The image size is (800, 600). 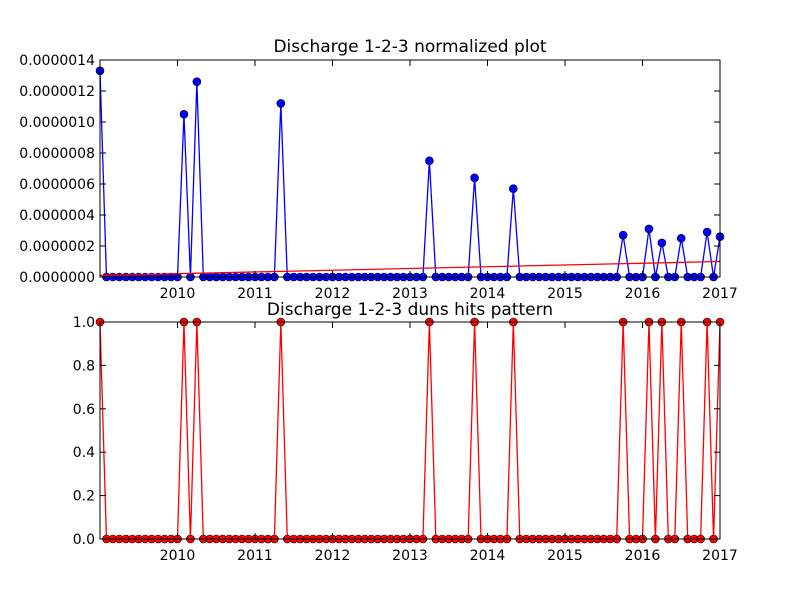 I want to click on y-tick-label: 0.0000012, so click(x=57, y=92).